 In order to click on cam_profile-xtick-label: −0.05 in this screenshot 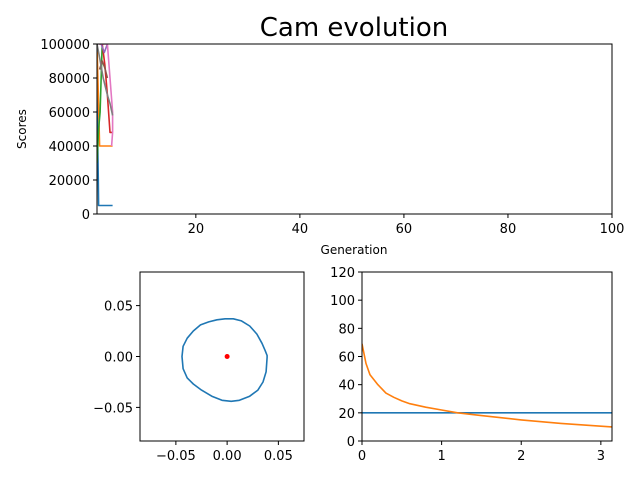, I will do `click(176, 456)`.